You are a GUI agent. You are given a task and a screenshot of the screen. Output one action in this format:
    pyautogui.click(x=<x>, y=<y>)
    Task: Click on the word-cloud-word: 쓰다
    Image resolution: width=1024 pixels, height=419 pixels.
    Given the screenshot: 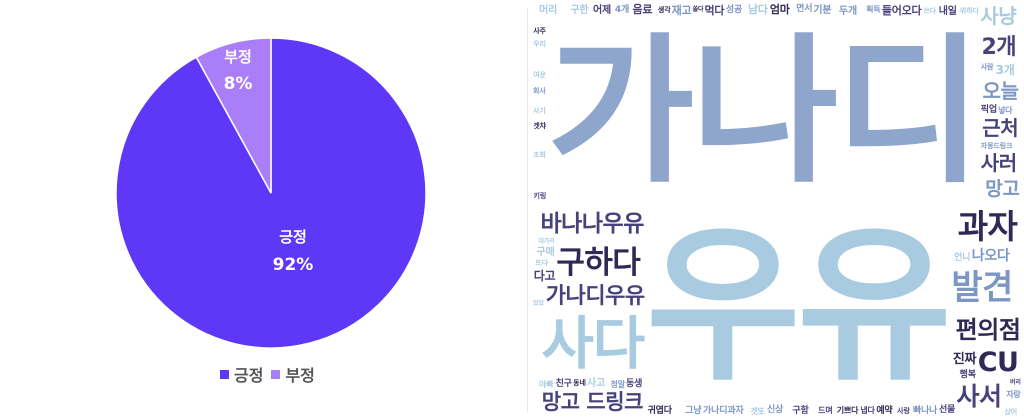 What is the action you would take?
    pyautogui.click(x=930, y=11)
    